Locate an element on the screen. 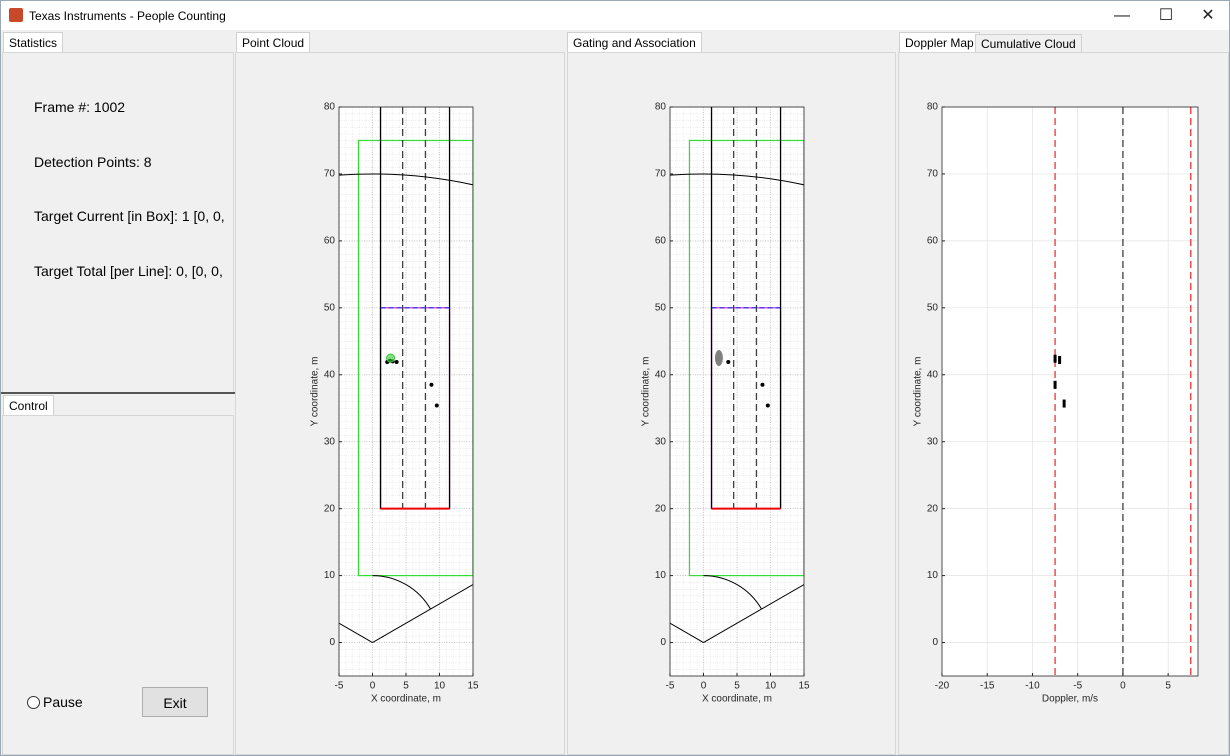 This screenshot has width=1230, height=756. close-button: ✕ is located at coordinates (1208, 15).